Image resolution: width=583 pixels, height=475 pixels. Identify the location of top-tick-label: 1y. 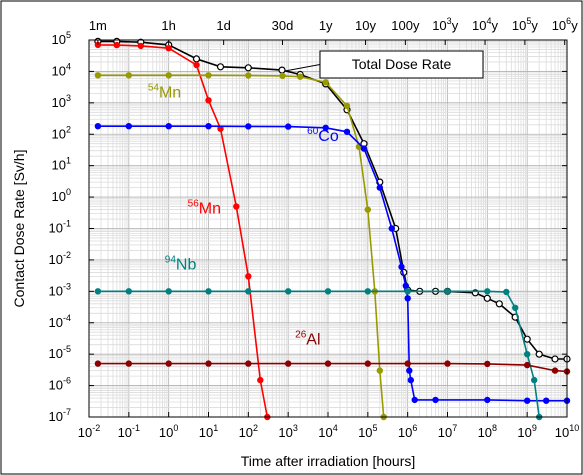
(326, 25).